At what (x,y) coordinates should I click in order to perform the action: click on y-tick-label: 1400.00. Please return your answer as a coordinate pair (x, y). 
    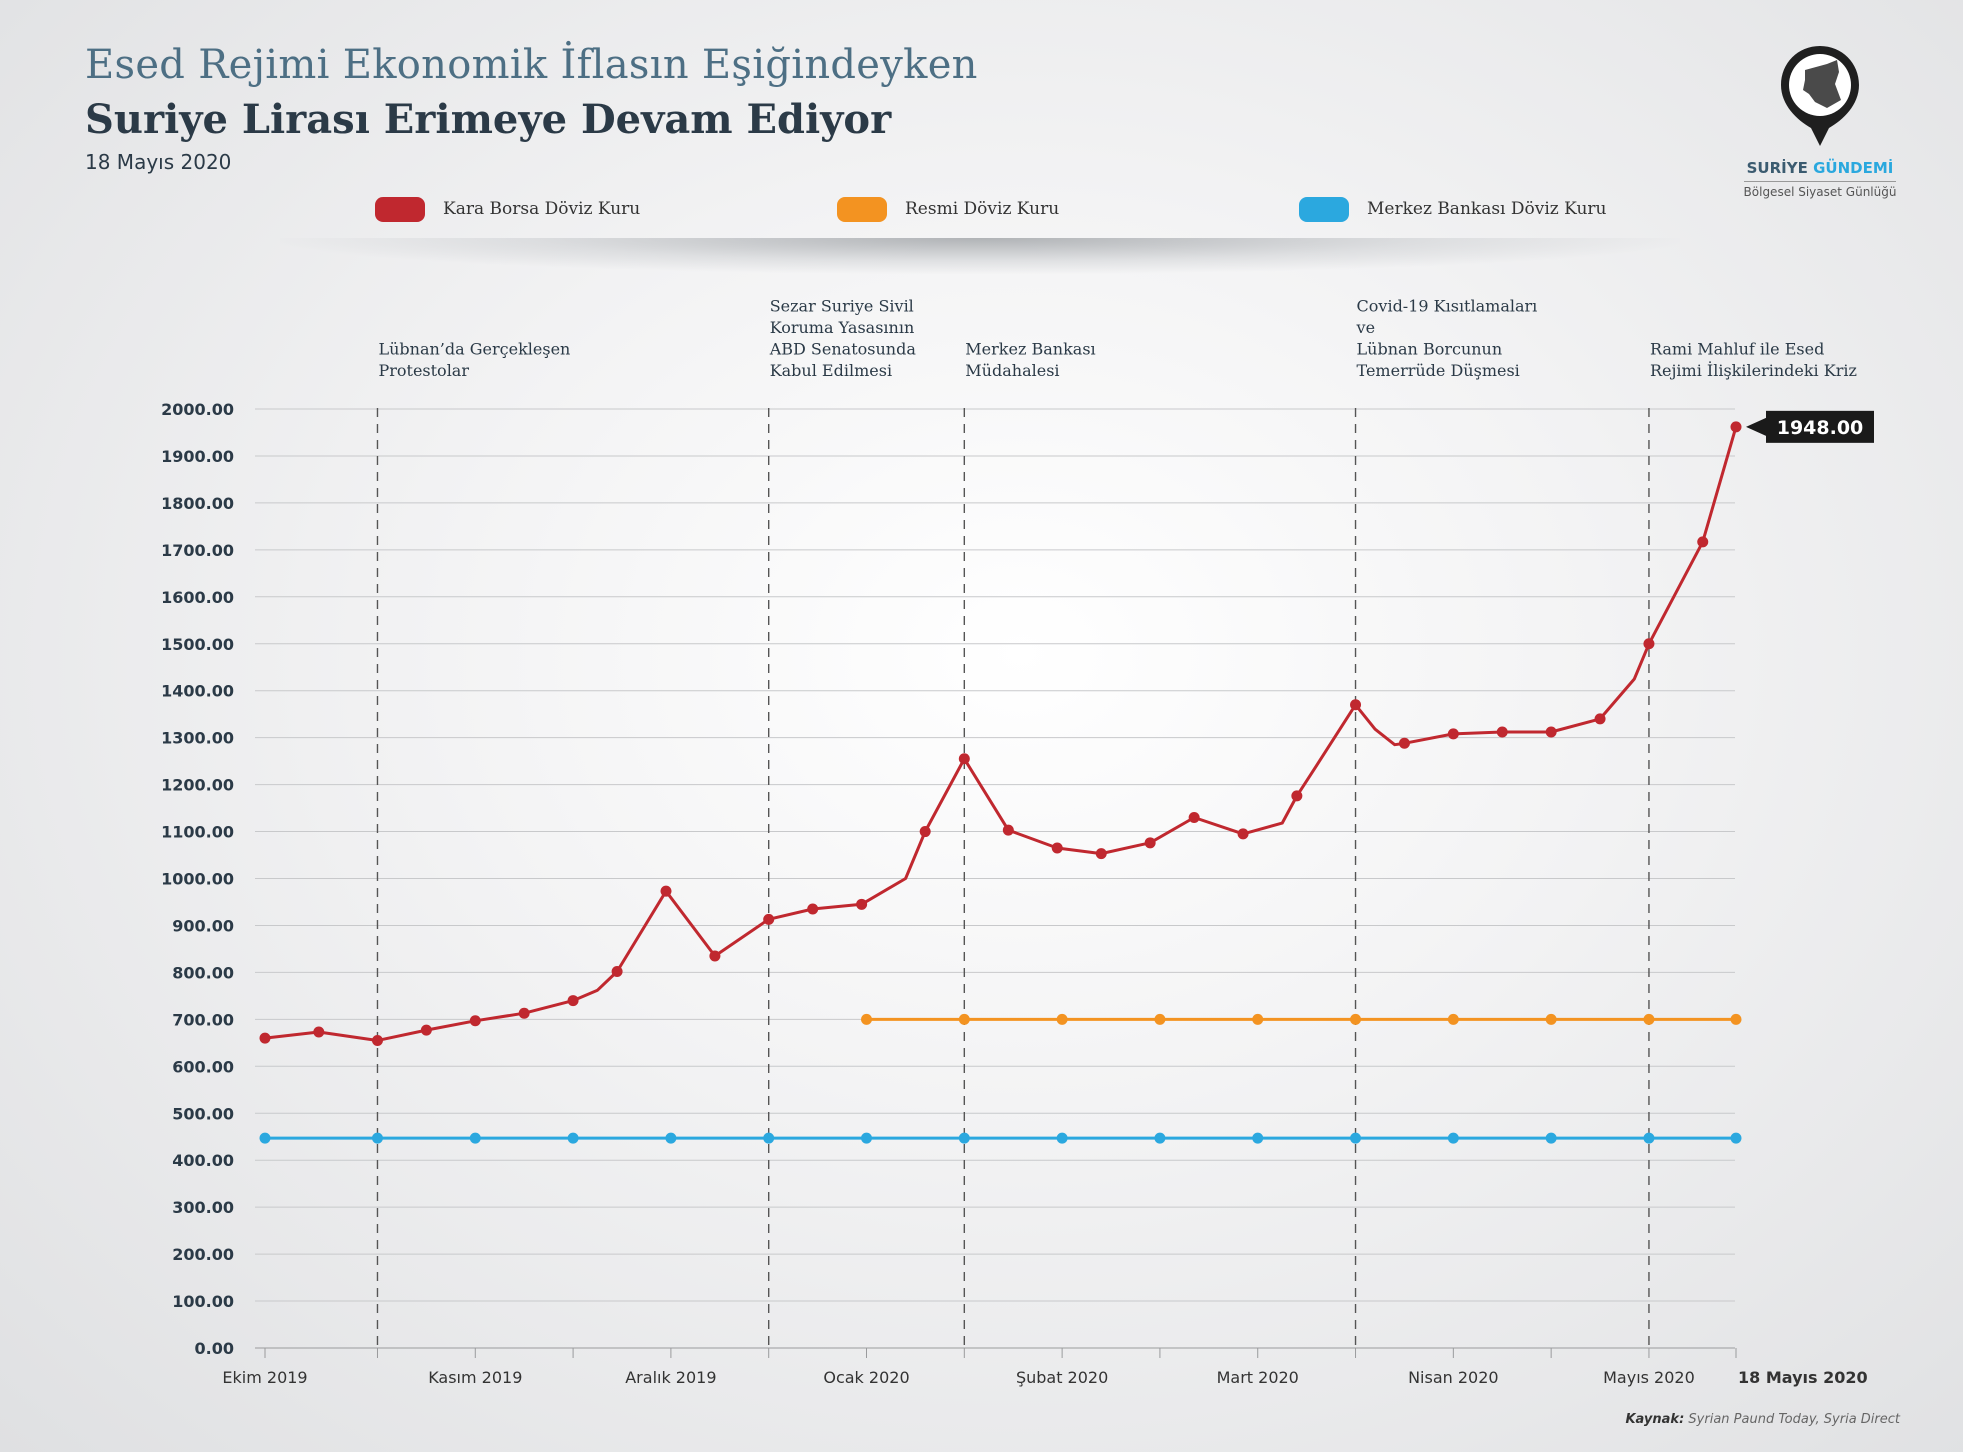
    Looking at the image, I should click on (197, 691).